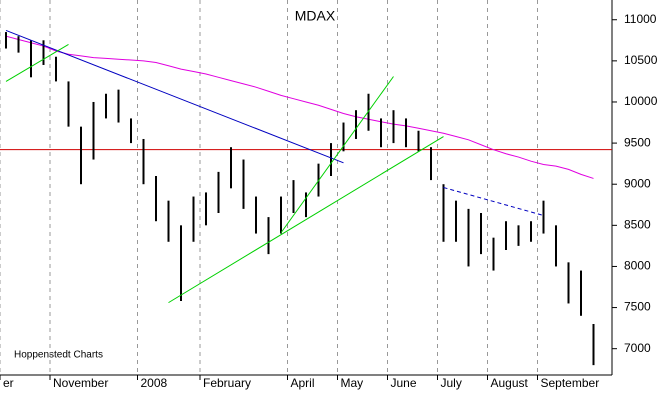 The image size is (669, 420). What do you see at coordinates (315, 16) in the screenshot?
I see `chart-title: MDAX` at bounding box center [315, 16].